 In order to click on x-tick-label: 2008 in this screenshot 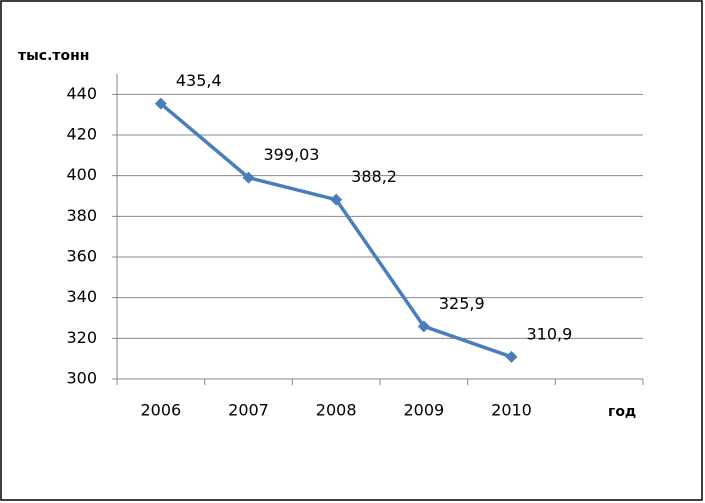, I will do `click(336, 410)`.